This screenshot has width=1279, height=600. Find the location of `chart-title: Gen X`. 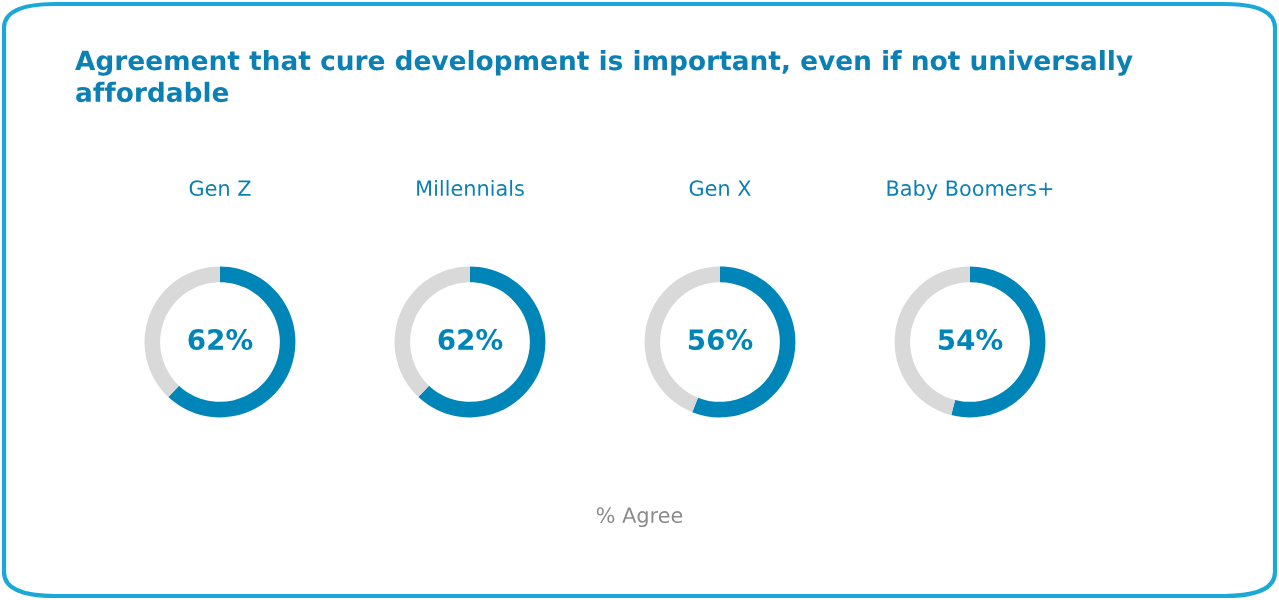

chart-title: Gen X is located at coordinates (720, 188).